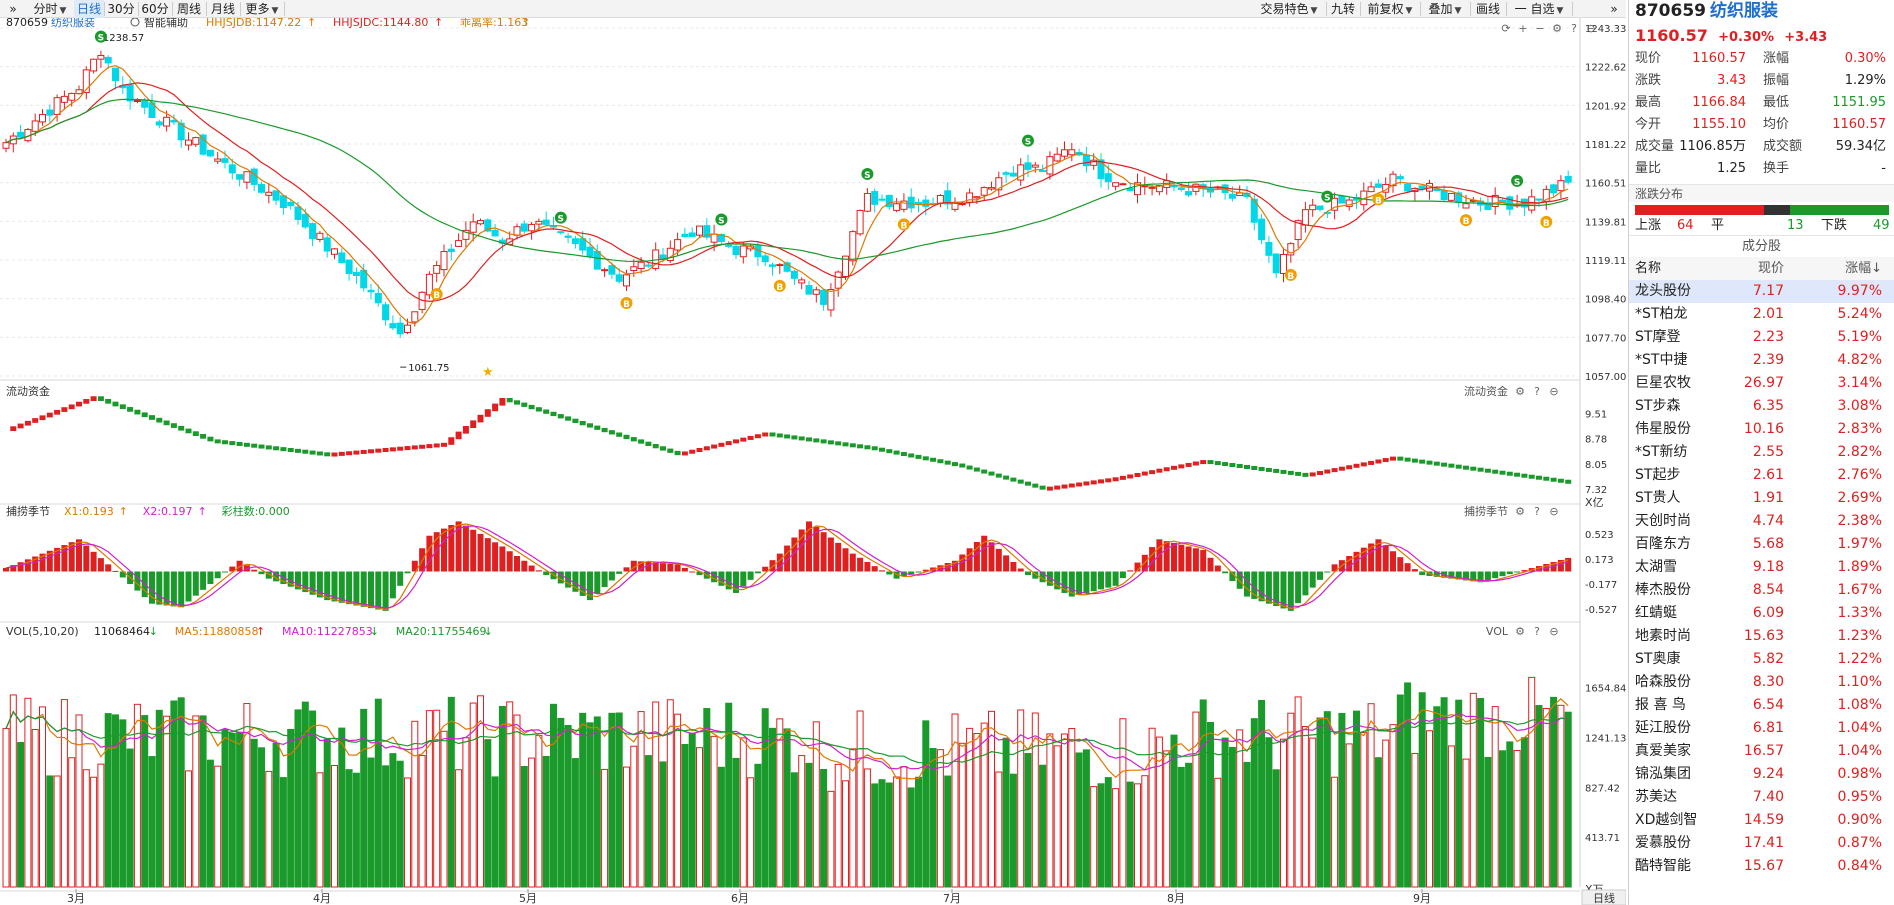 The image size is (1894, 905). Describe the element at coordinates (1390, 9) in the screenshot. I see `toolbar-right-2: 前复权 ▼` at that location.